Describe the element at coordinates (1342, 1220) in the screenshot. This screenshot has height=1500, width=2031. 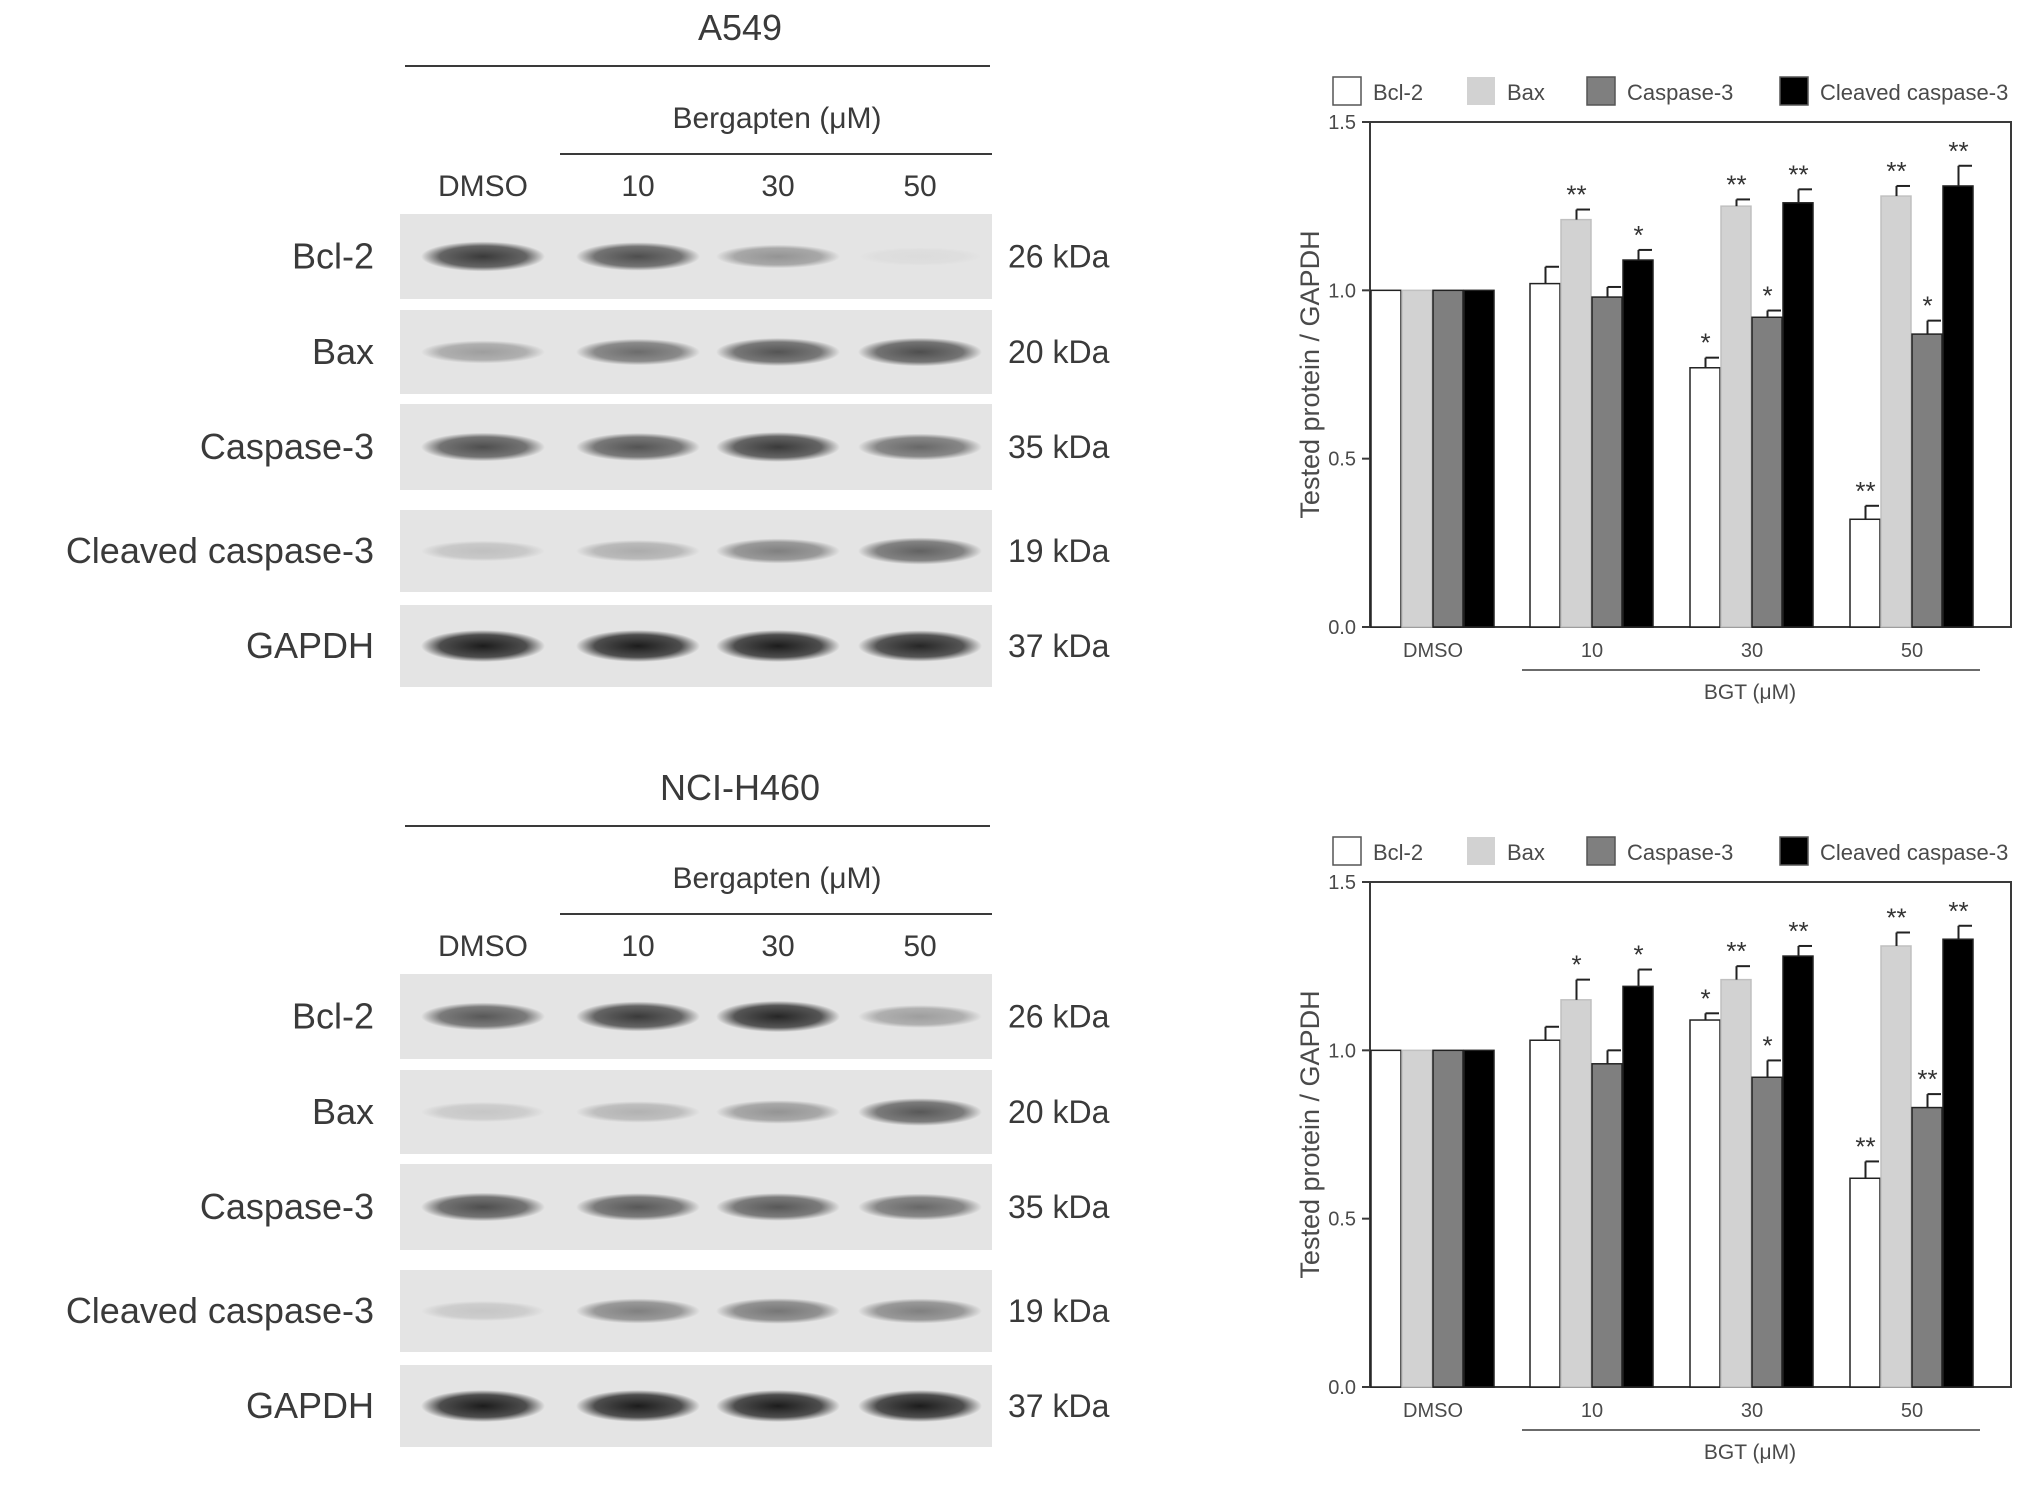
I see `y-tick-label-0-5: 0.5` at that location.